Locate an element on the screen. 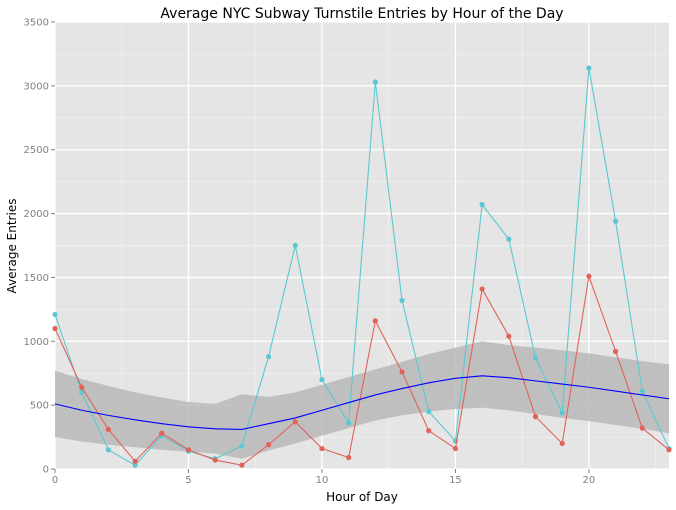  y-tick-label: 2000 is located at coordinates (36, 214).